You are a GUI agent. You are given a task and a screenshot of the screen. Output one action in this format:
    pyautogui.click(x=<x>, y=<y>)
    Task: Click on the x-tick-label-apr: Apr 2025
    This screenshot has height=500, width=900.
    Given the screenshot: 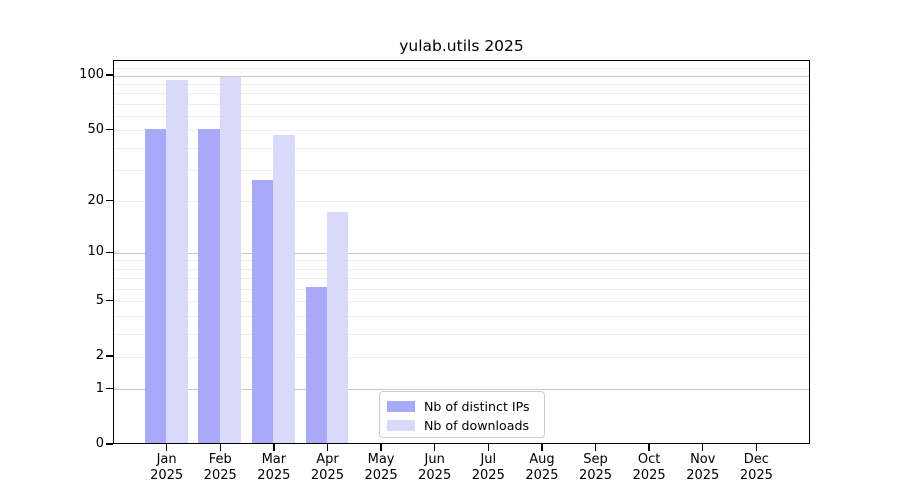 What is the action you would take?
    pyautogui.click(x=327, y=467)
    